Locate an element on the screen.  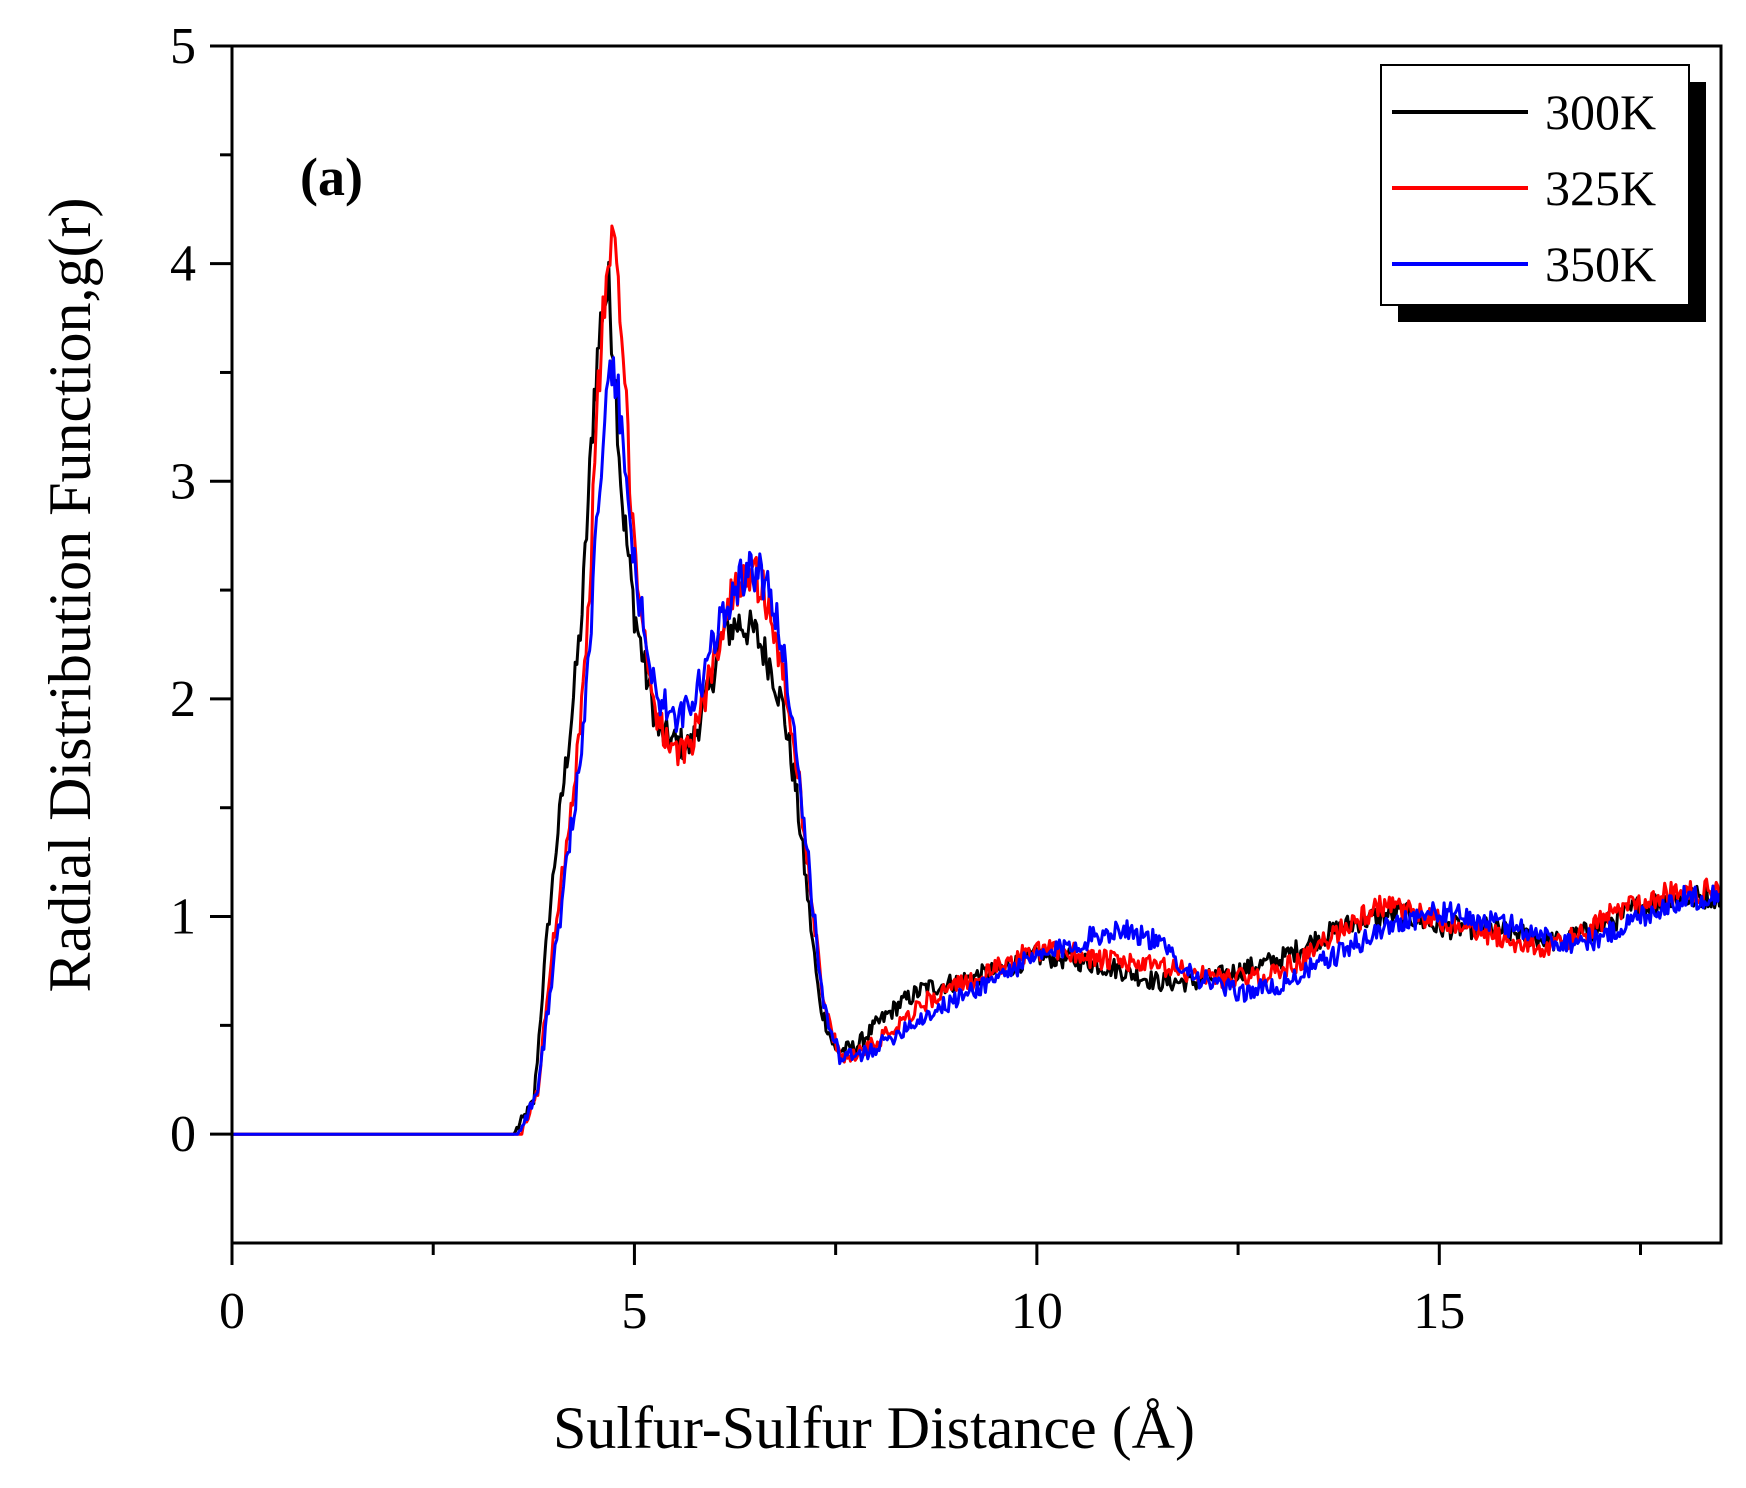
legend-label-350K: 350K is located at coordinates (1600, 264).